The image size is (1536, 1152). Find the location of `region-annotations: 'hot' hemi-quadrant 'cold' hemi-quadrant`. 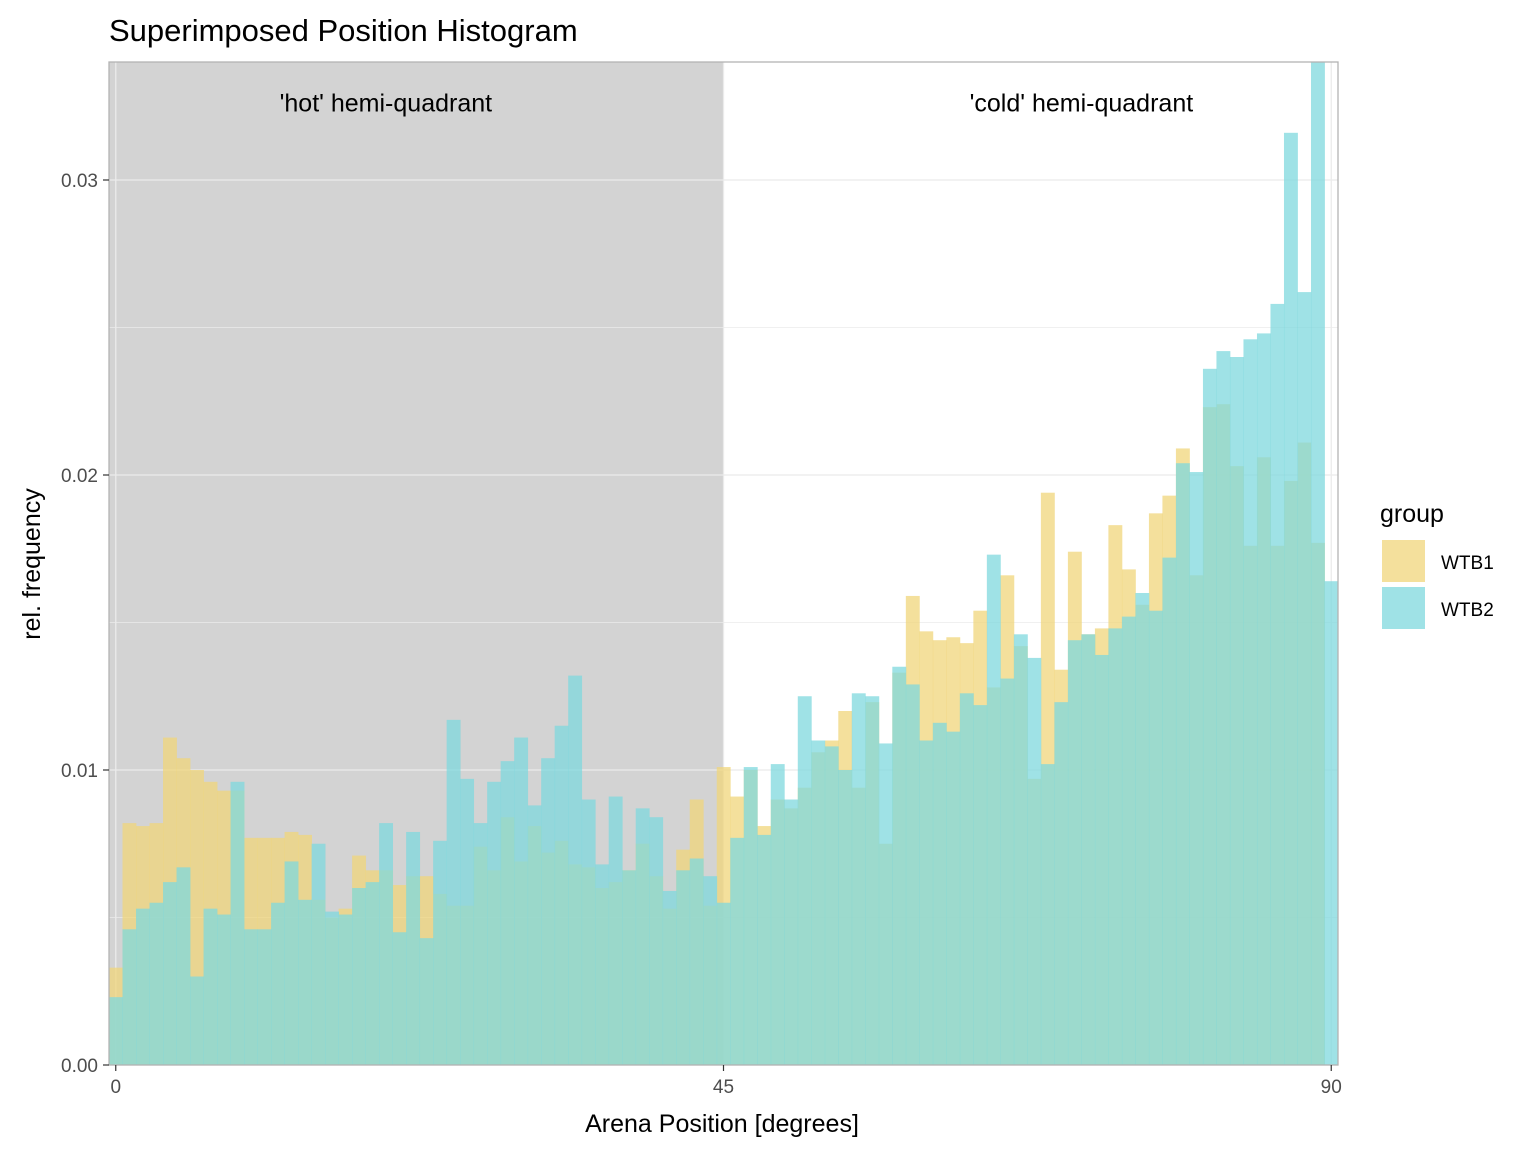

region-annotations: 'hot' hemi-quadrant 'cold' hemi-quadrant is located at coordinates (737, 104).